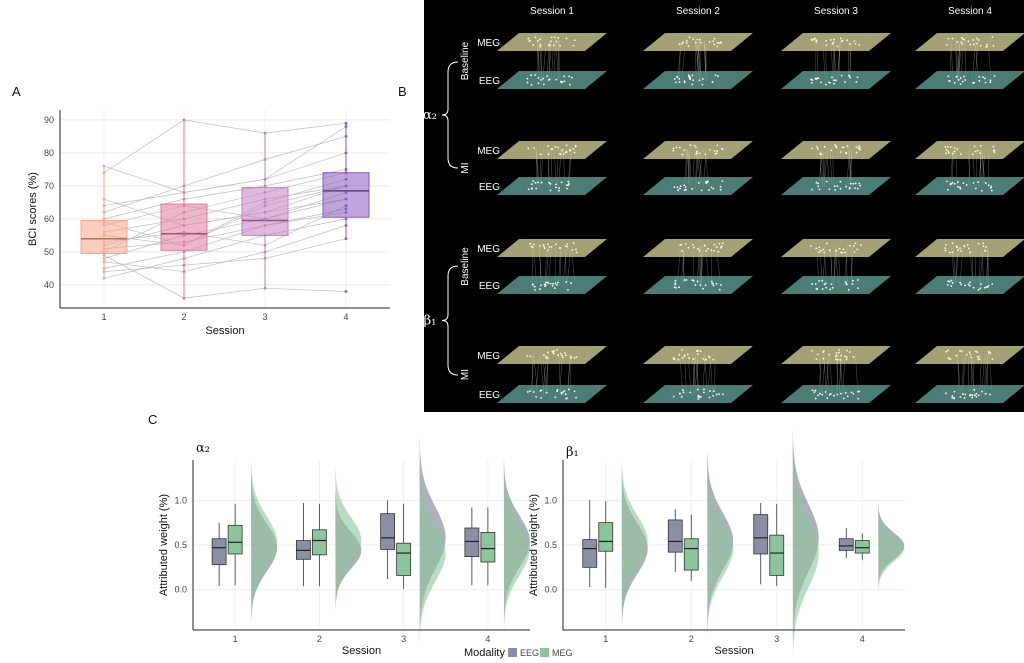 This screenshot has height=663, width=1024. I want to click on meg-layer-r1-c3, so click(836, 42).